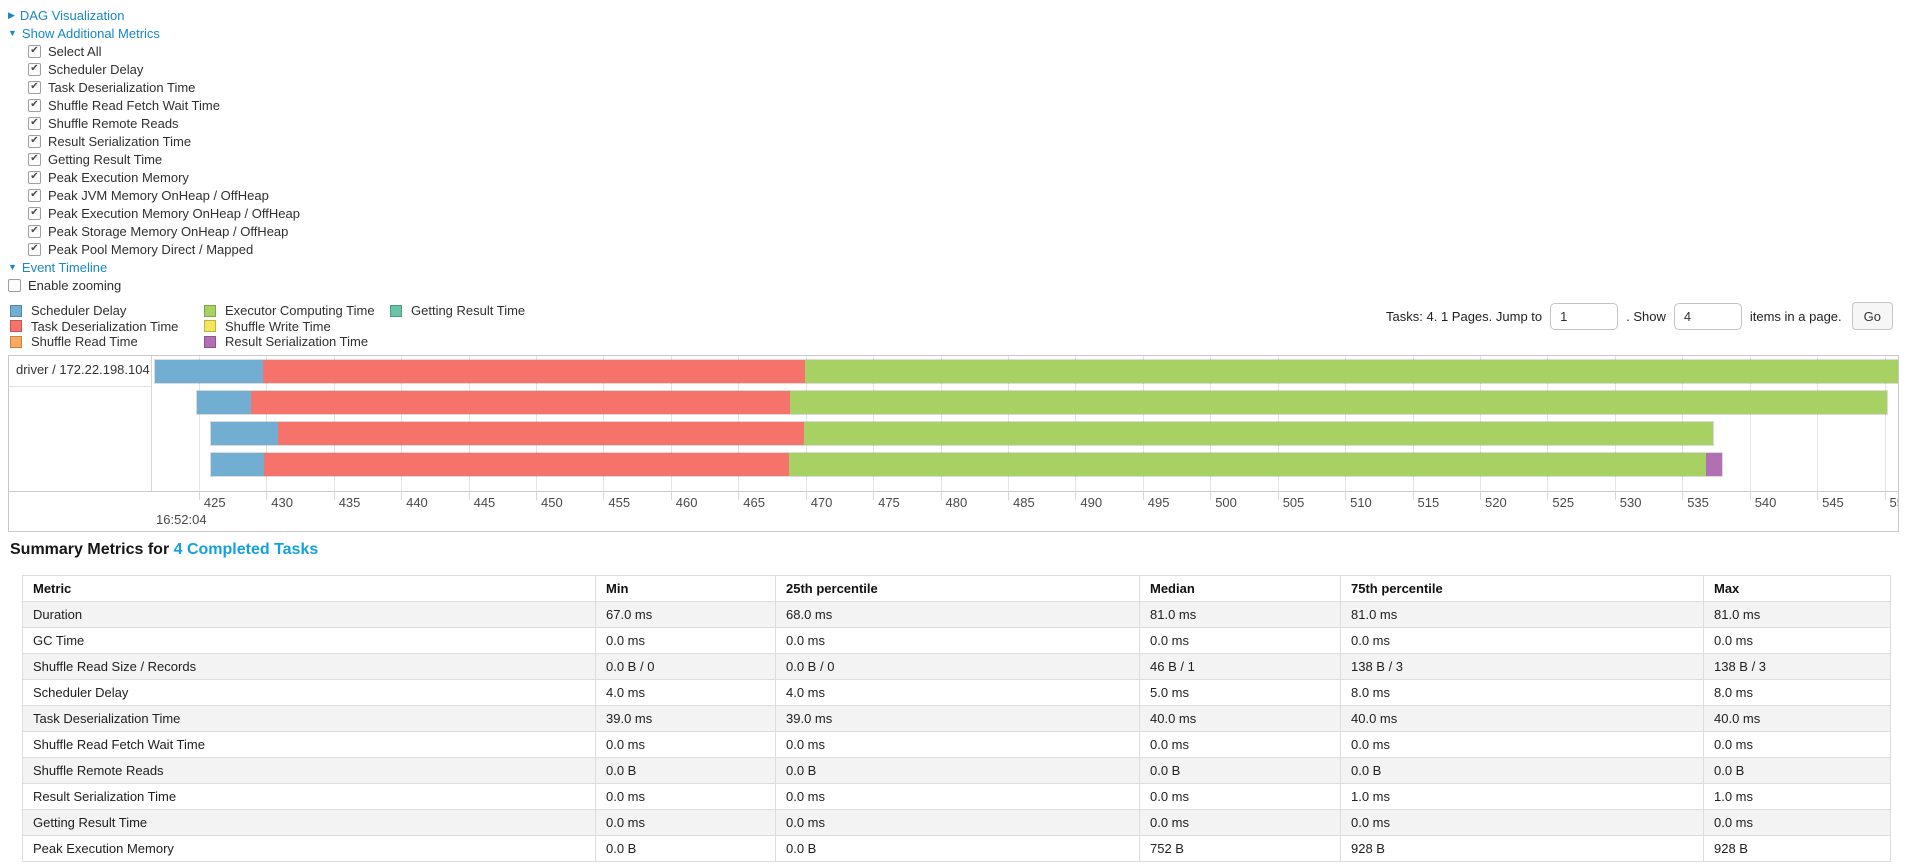 The image size is (1907, 865). Describe the element at coordinates (1158, 502) in the screenshot. I see `timeline-axis-tick-label: 495` at that location.